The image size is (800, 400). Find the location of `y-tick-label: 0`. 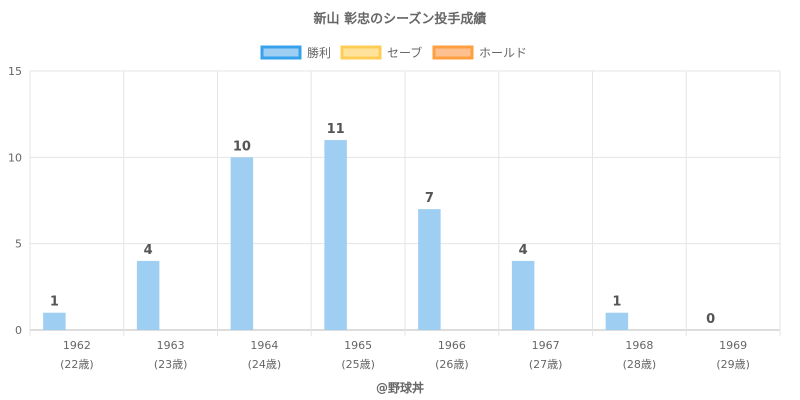

y-tick-label: 0 is located at coordinates (18, 330).